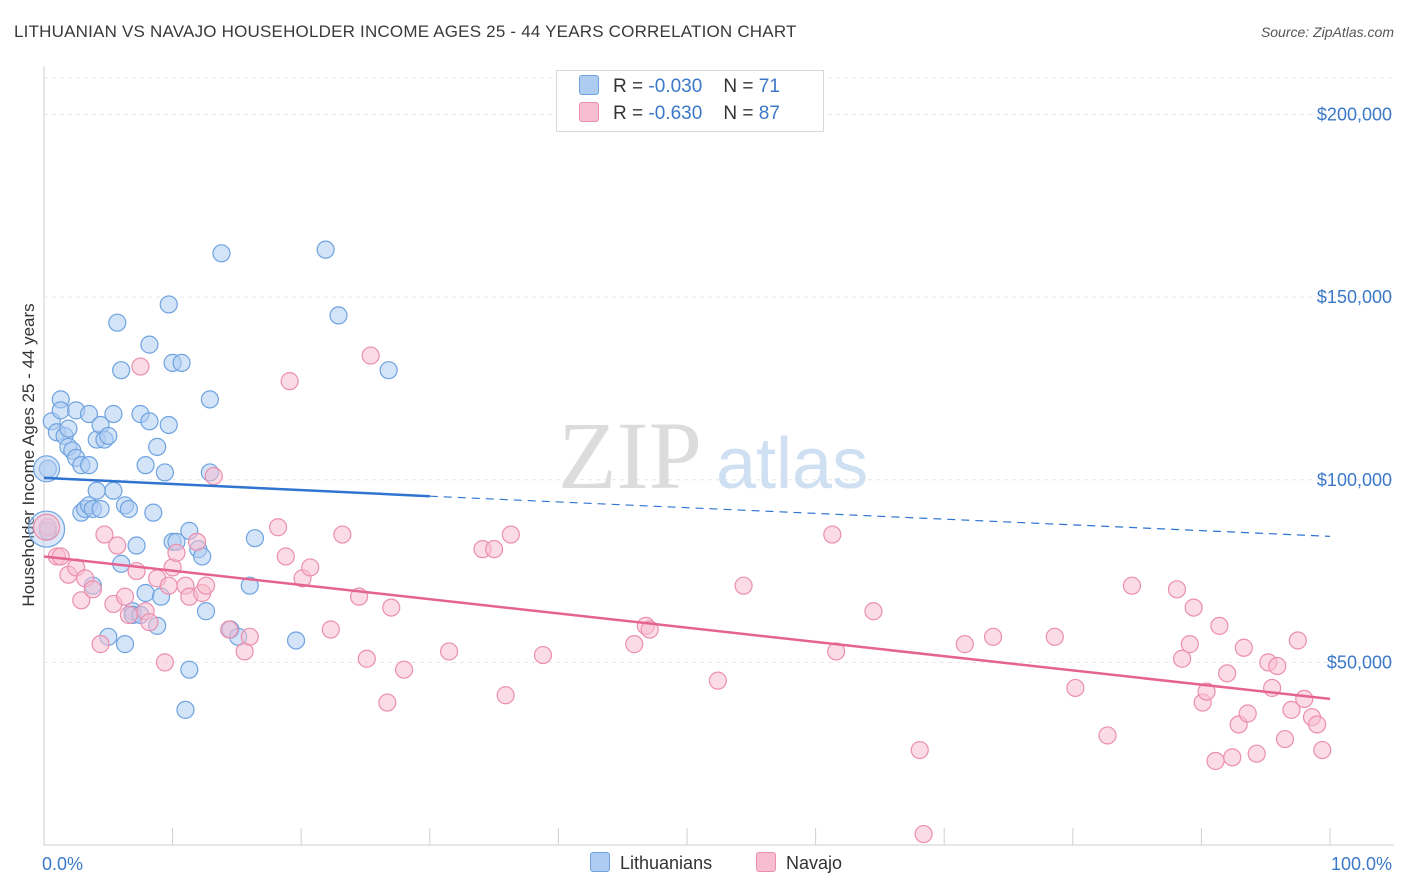  I want to click on bottom-legend-label-navajo: Navajo, so click(814, 863).